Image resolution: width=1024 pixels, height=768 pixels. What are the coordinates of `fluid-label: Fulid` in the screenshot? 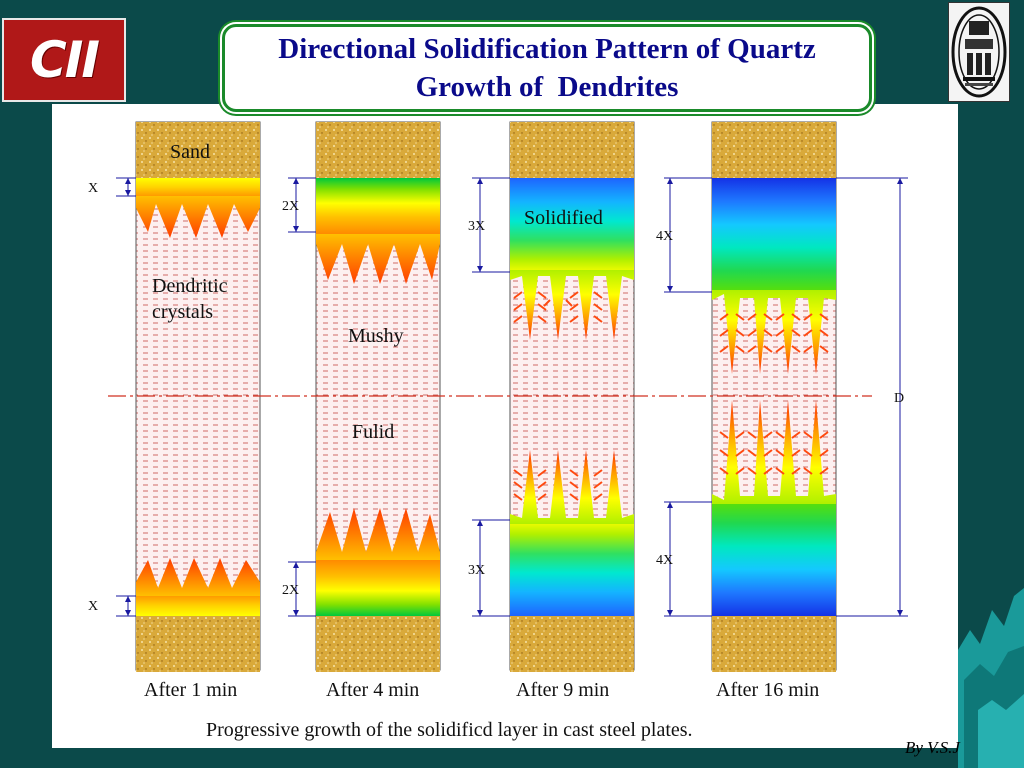 It's located at (373, 432).